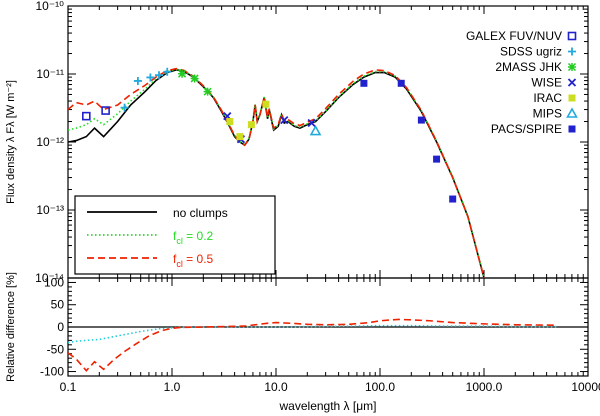 The width and height of the screenshot is (600, 416). What do you see at coordinates (380, 387) in the screenshot?
I see `x-tick-label: 100.0` at bounding box center [380, 387].